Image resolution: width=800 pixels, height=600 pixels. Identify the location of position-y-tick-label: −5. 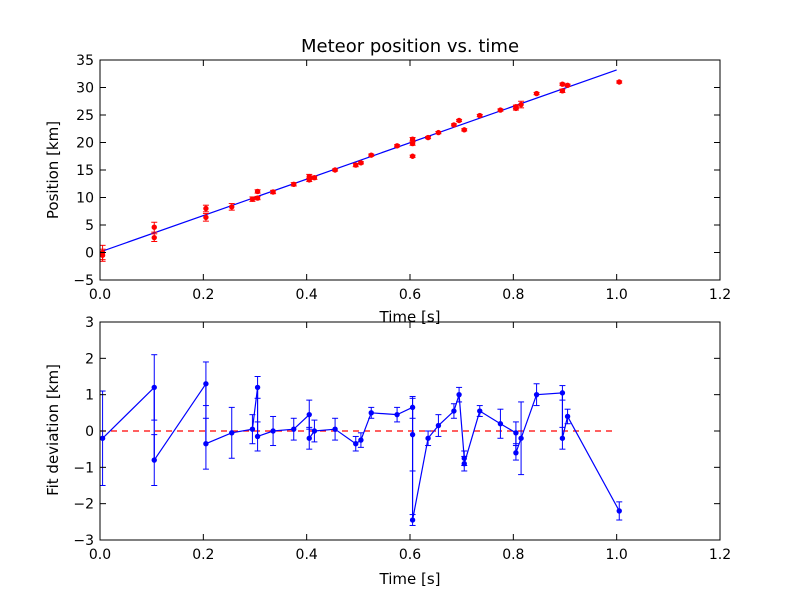
(83, 281).